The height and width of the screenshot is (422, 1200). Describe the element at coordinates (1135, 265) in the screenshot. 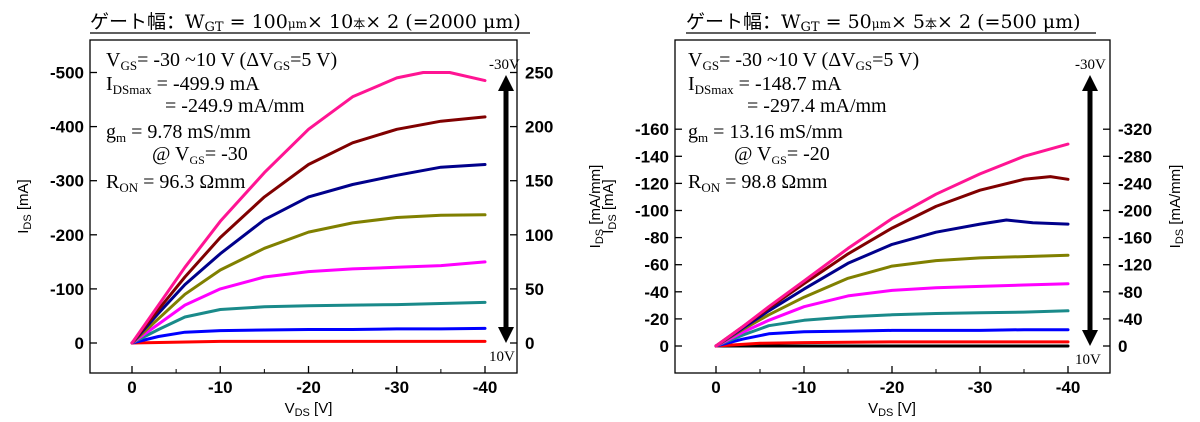

I see `y-right-tick-label: -120` at that location.